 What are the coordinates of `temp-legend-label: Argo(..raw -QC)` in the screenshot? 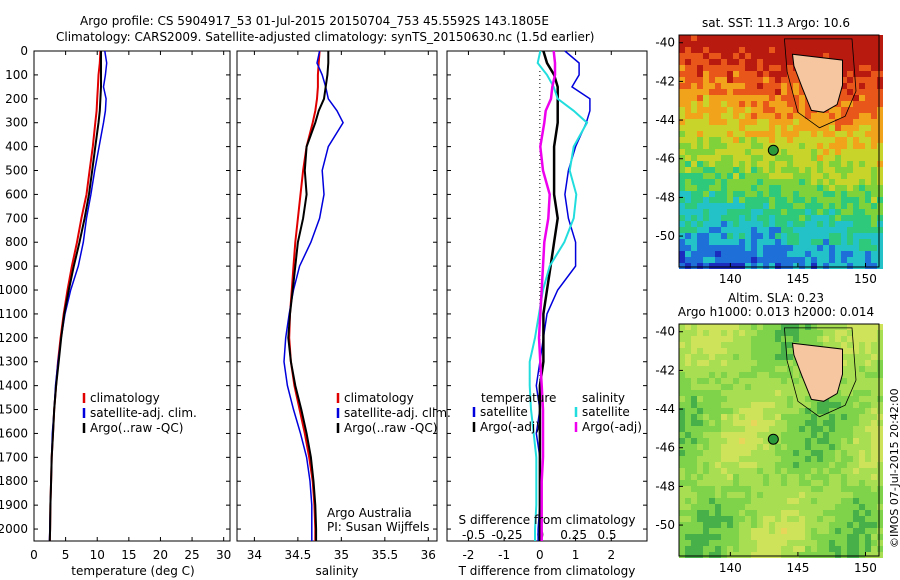 It's located at (136, 428).